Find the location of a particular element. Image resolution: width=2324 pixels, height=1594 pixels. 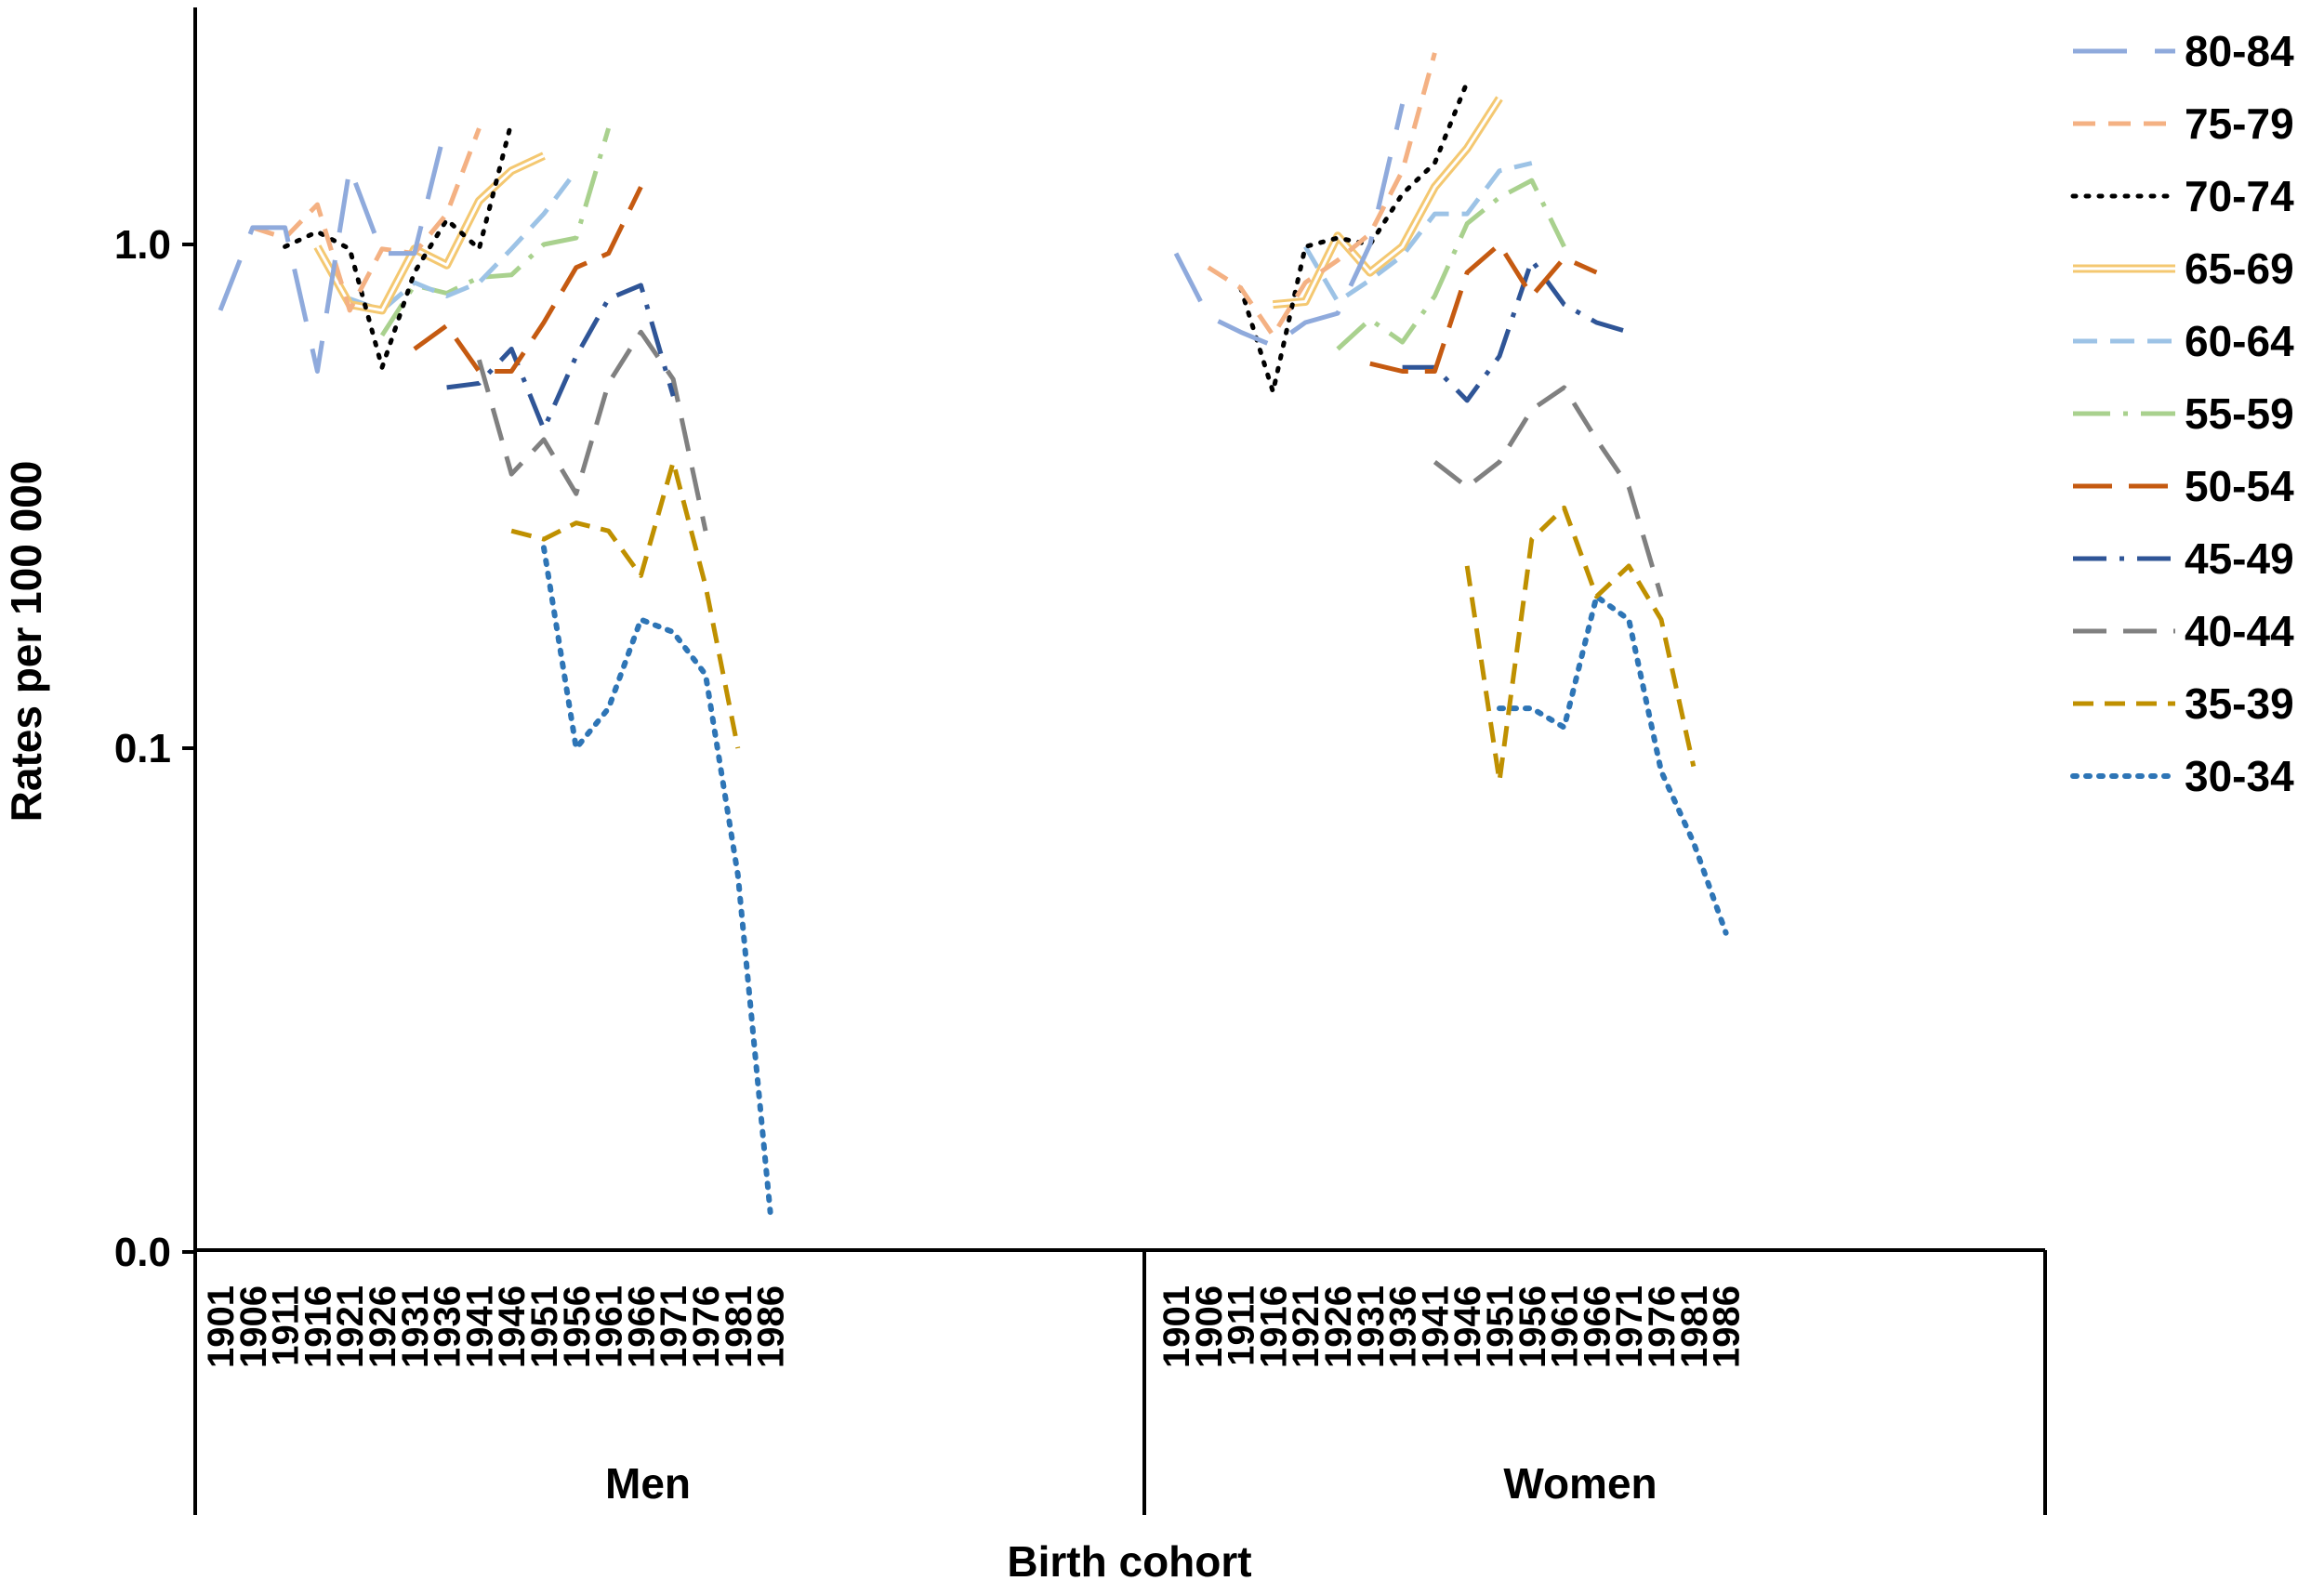

group-labels: Men Women is located at coordinates (1131, 1483).